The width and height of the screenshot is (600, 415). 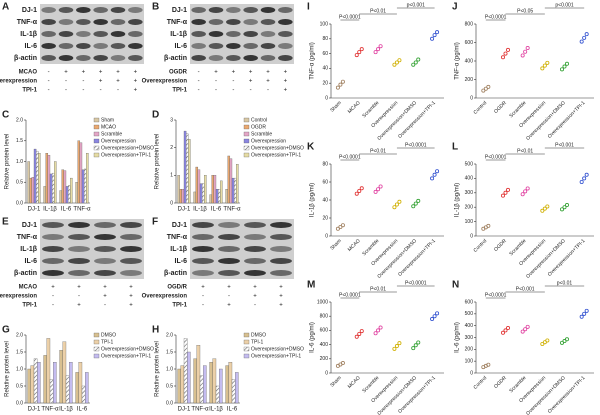 What do you see at coordinates (564, 145) in the screenshot?
I see `significance-label: P<0.001` at bounding box center [564, 145].